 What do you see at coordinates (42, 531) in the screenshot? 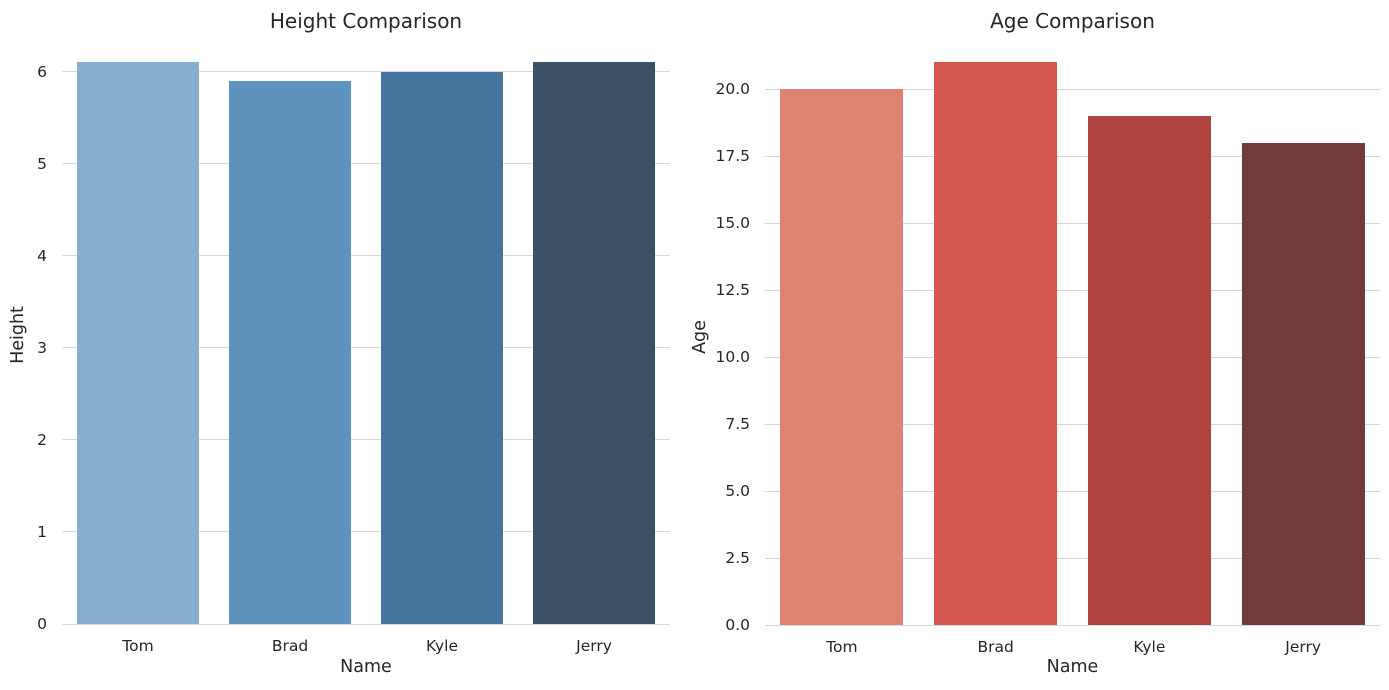
I see `y-tick-label: 1` at bounding box center [42, 531].